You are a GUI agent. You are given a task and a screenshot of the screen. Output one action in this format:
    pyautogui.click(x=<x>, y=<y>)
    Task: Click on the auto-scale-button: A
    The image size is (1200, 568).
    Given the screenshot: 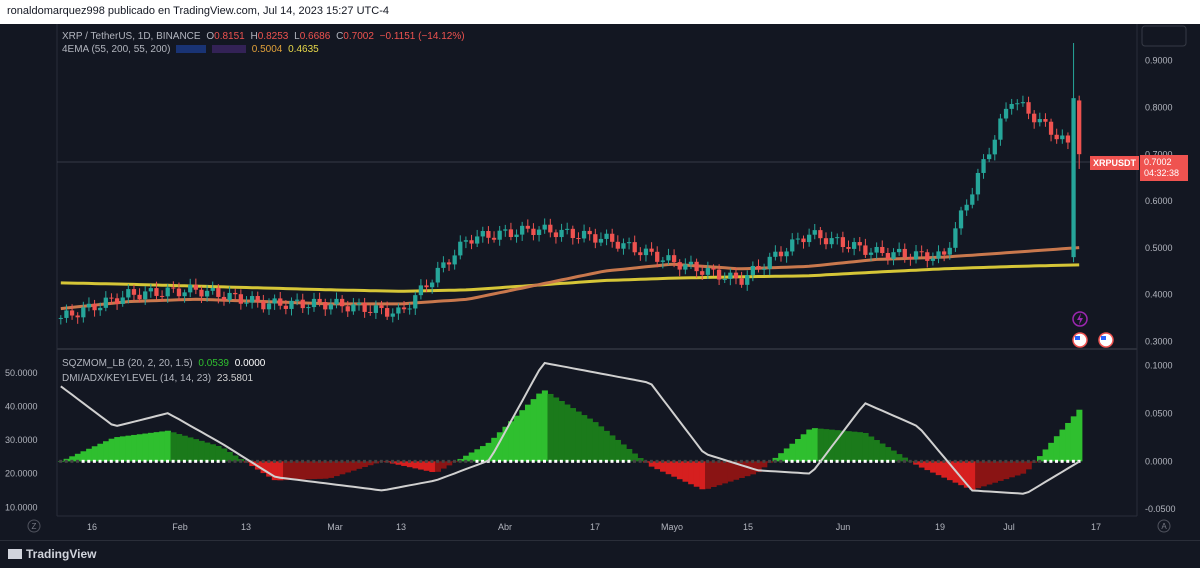 What is the action you would take?
    pyautogui.click(x=1164, y=526)
    